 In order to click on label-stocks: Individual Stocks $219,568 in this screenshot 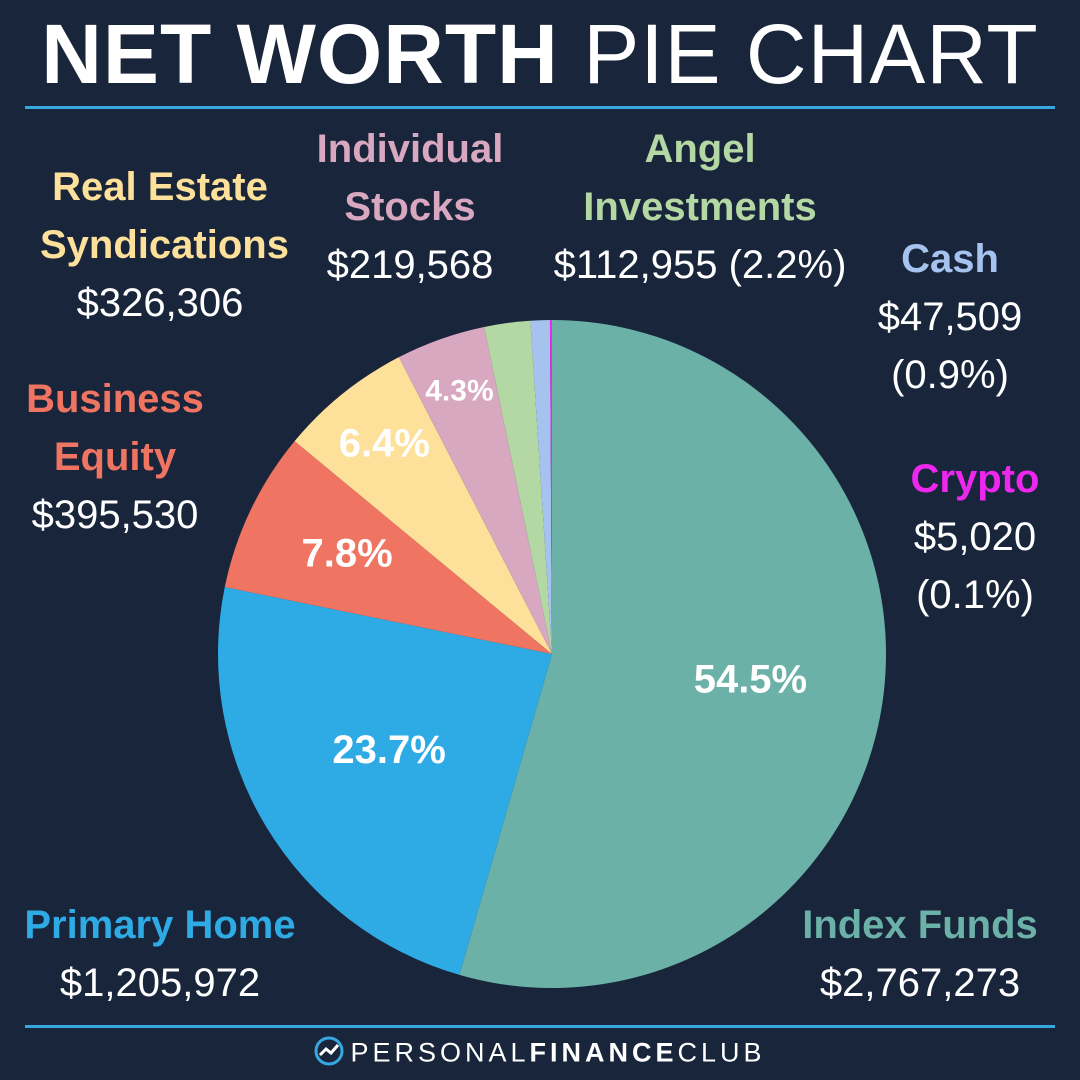, I will do `click(410, 207)`.